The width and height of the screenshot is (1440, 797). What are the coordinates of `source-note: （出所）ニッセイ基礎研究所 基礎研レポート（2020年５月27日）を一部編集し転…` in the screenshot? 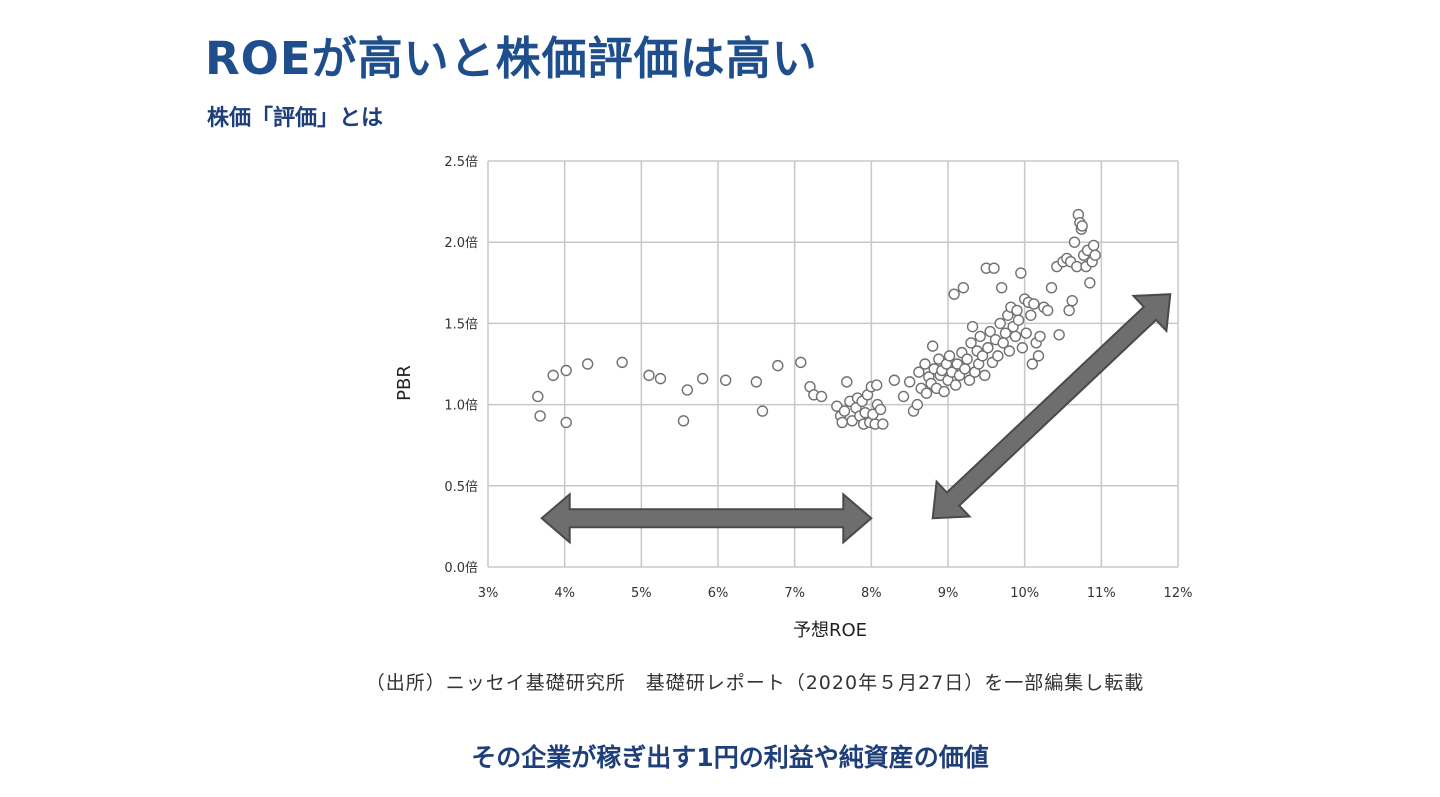 It's located at (755, 683).